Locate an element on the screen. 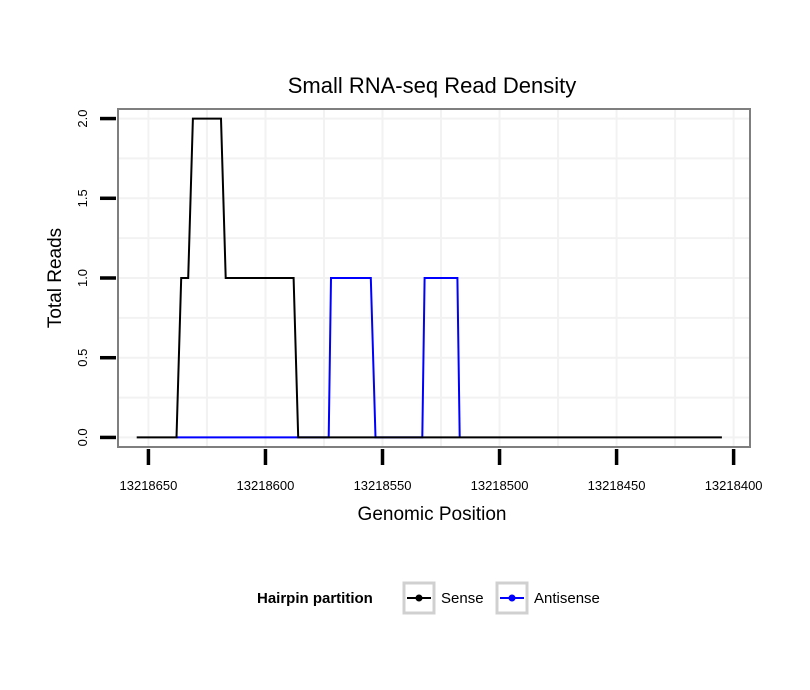  y-tick-label: 0.5 is located at coordinates (82, 358).